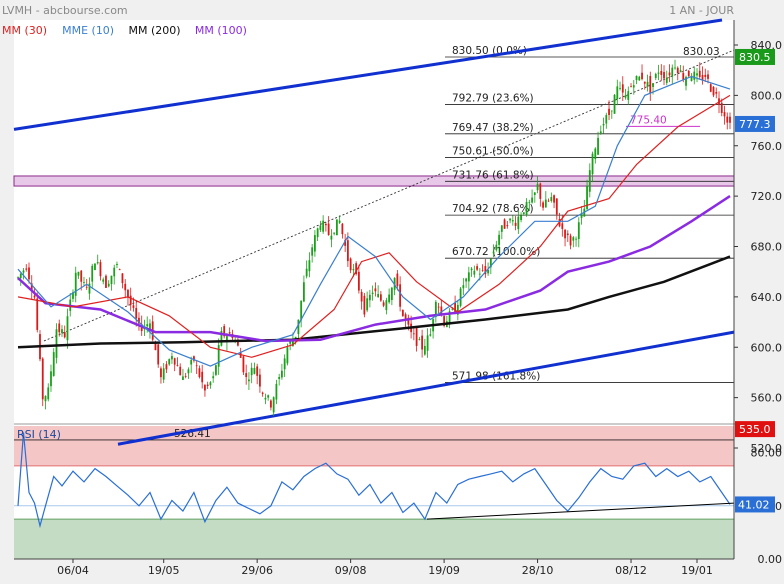  What do you see at coordinates (24, 30) in the screenshot?
I see `legend-entry: MM (30)` at bounding box center [24, 30].